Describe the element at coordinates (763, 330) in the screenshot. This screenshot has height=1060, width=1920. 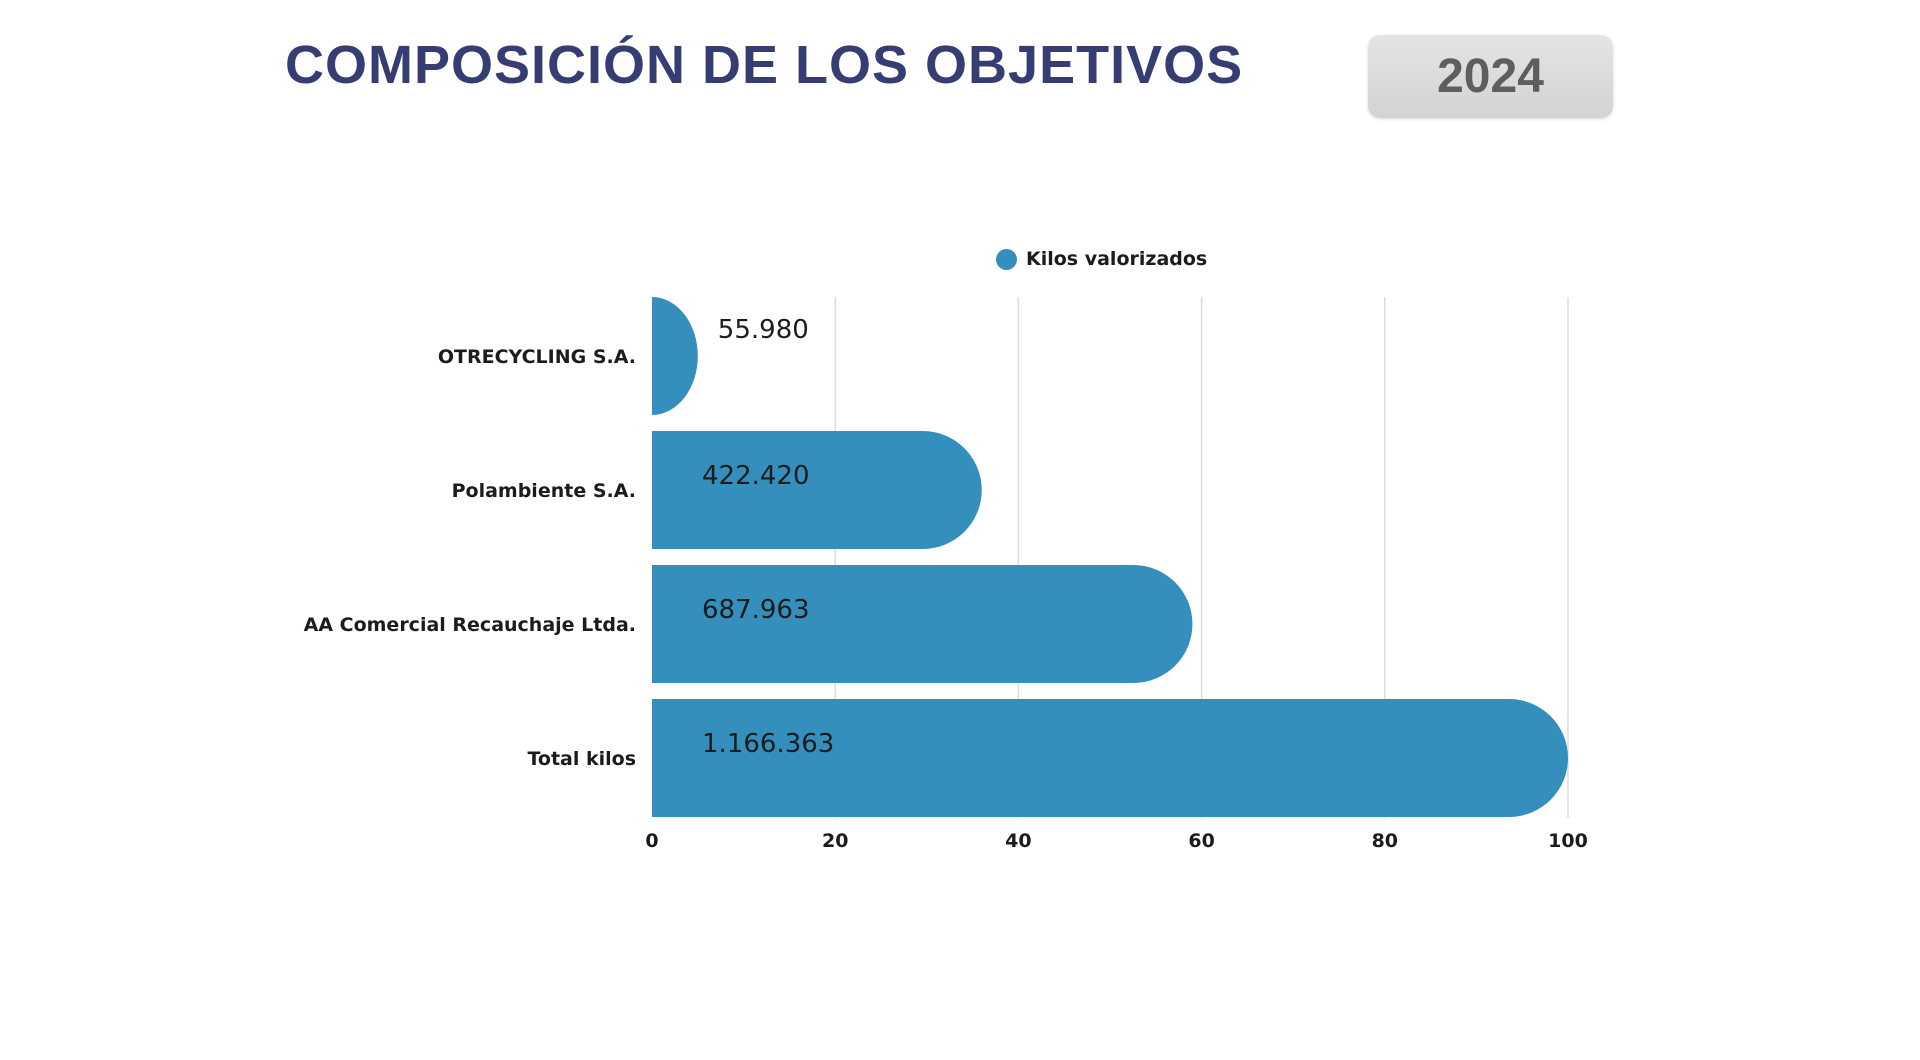
I see `data-label: 55.980` at that location.